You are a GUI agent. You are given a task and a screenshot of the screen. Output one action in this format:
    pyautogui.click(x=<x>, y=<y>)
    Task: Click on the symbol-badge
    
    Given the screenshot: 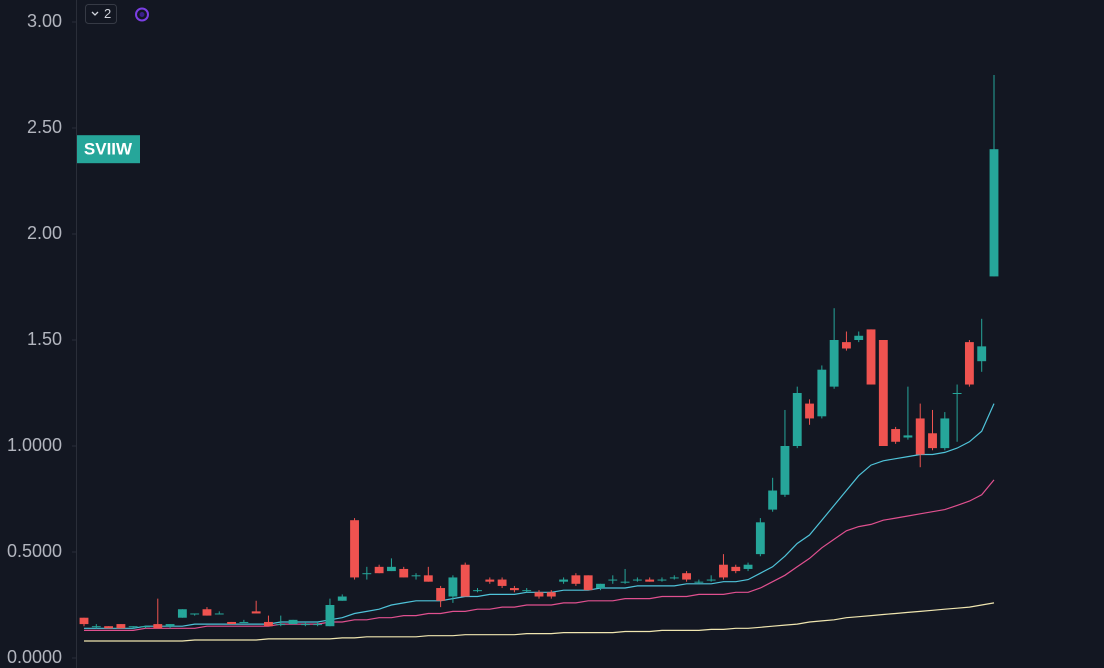 What is the action you would take?
    pyautogui.click(x=108, y=149)
    